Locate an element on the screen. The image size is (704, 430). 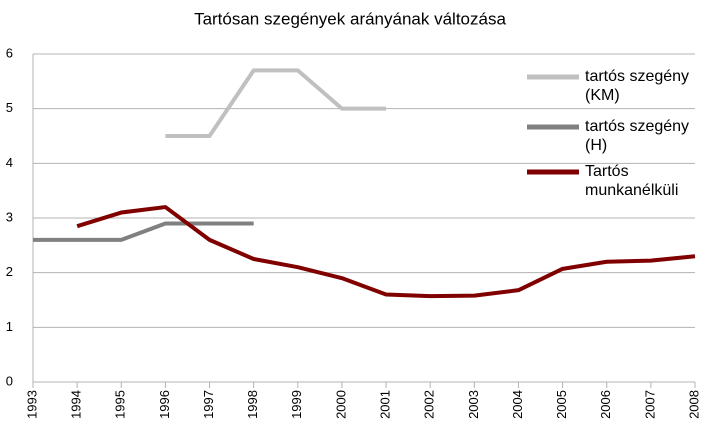
legend-label: Tartós munkanélküli is located at coordinates (632, 181).